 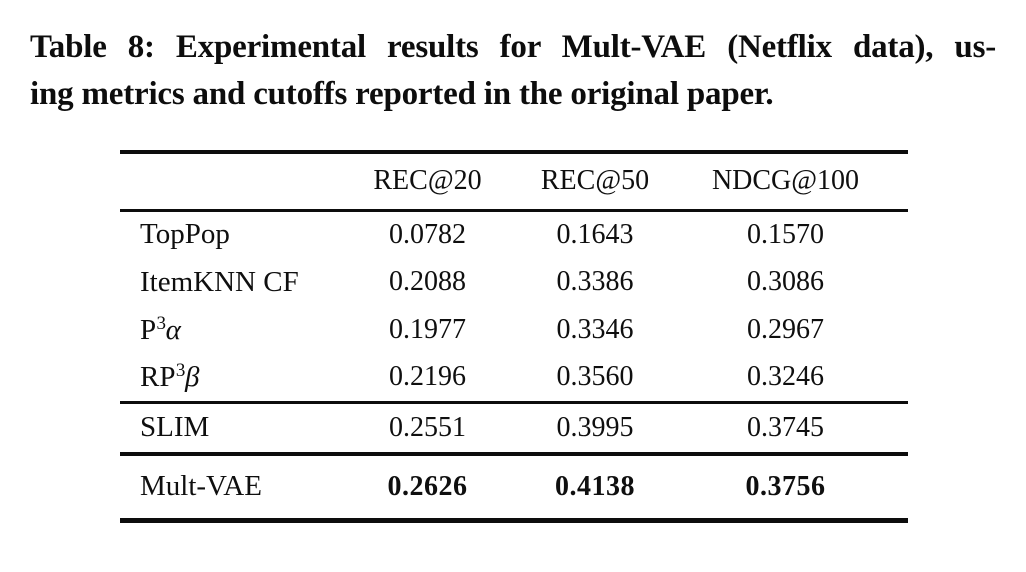 What do you see at coordinates (514, 330) in the screenshot?
I see `table-row-p3alpha: P3α 0.1977 0.3346 0.2967` at bounding box center [514, 330].